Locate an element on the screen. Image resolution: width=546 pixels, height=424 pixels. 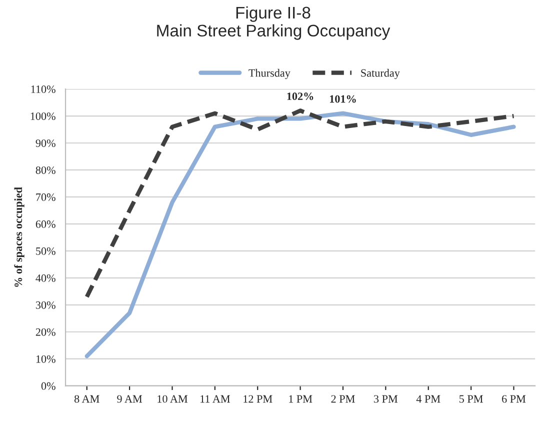
x-tick-label: 11 AM is located at coordinates (215, 399).